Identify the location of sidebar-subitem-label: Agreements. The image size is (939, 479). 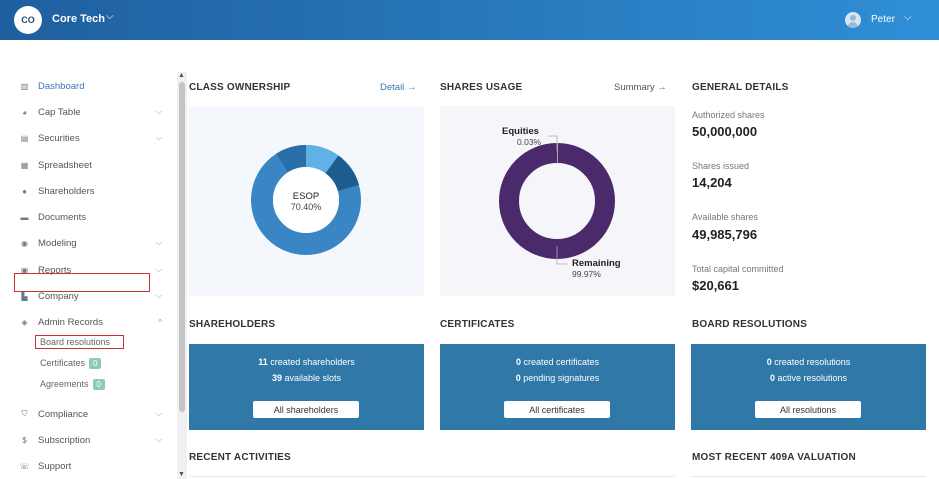
(64, 384).